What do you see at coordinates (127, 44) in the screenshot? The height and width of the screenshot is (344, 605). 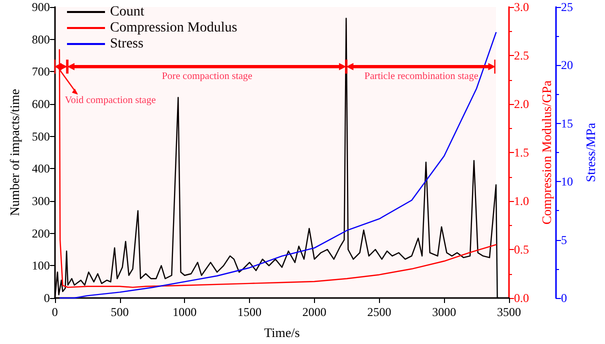 I see `legend-label: Stress` at bounding box center [127, 44].